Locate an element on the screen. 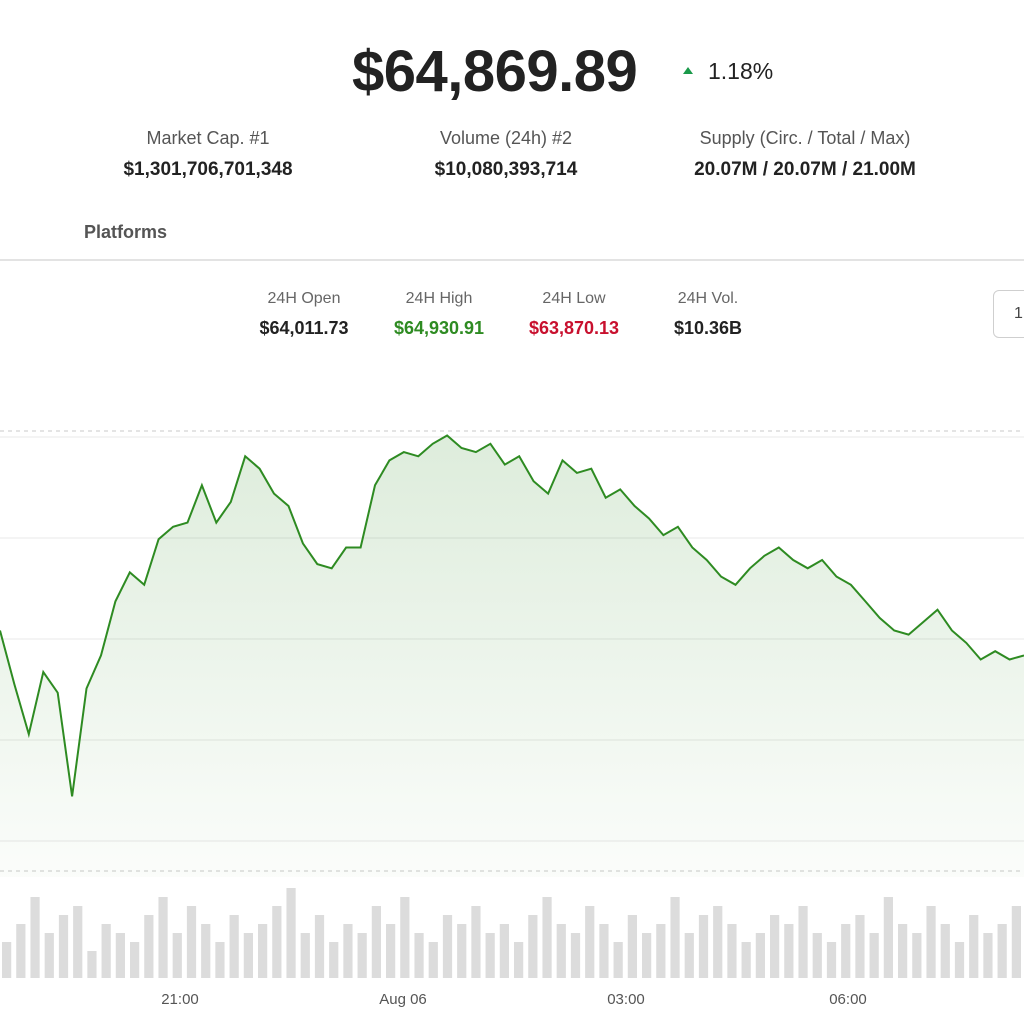  platforms-tab: Platforms is located at coordinates (126, 232).